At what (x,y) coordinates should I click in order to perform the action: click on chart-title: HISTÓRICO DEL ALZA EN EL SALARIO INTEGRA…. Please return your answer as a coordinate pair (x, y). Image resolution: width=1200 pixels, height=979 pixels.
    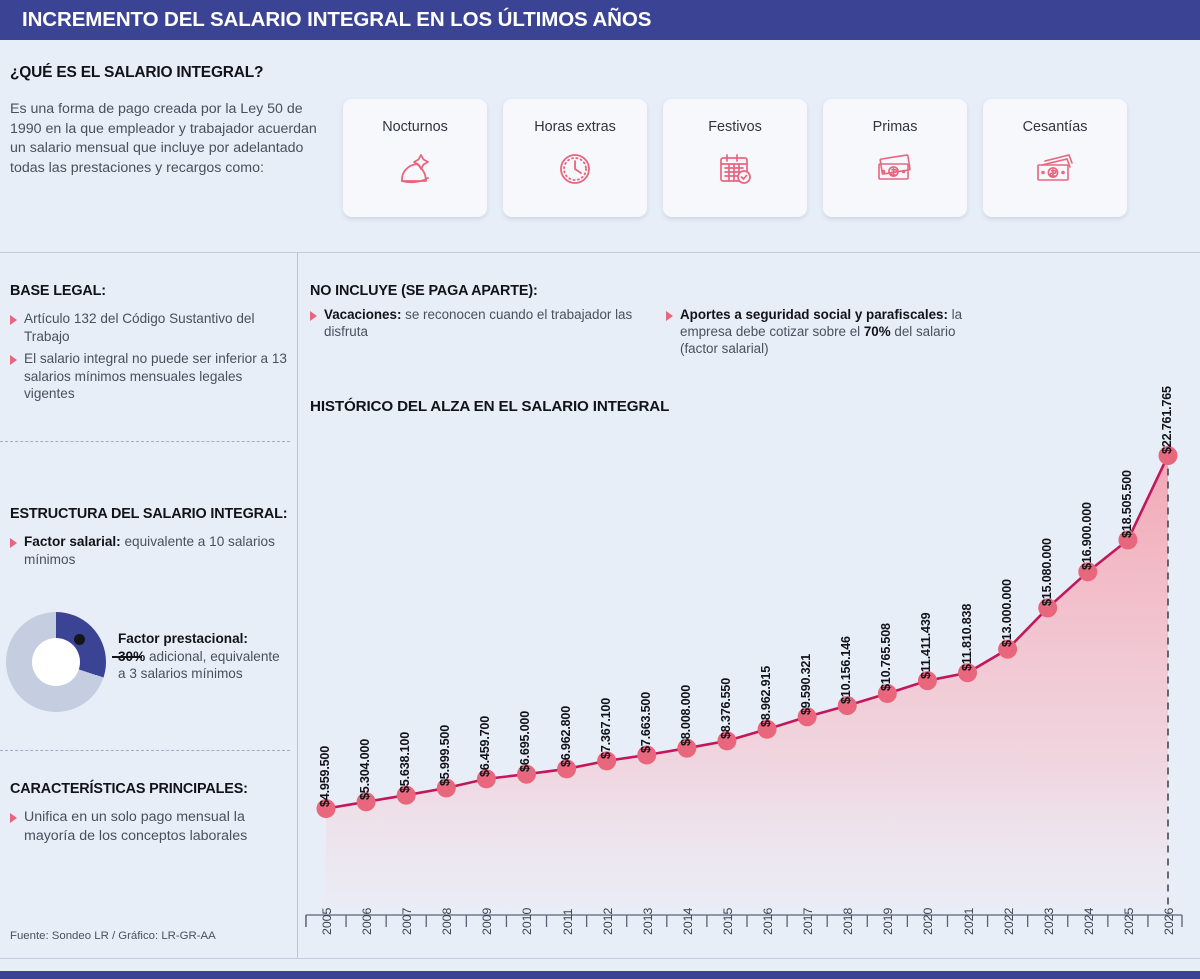
    Looking at the image, I should click on (490, 406).